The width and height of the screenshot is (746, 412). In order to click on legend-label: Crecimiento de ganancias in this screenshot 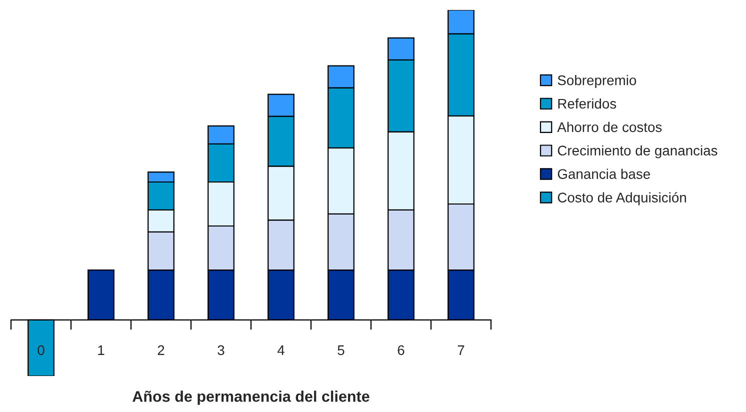, I will do `click(638, 151)`.